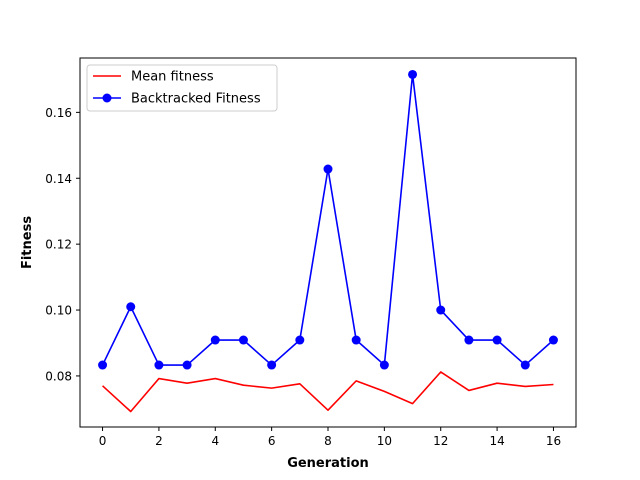 The height and width of the screenshot is (480, 640). I want to click on y-axis-ticks: 0.08 0.10 0.12 0.14 0.16, so click(62, 244).